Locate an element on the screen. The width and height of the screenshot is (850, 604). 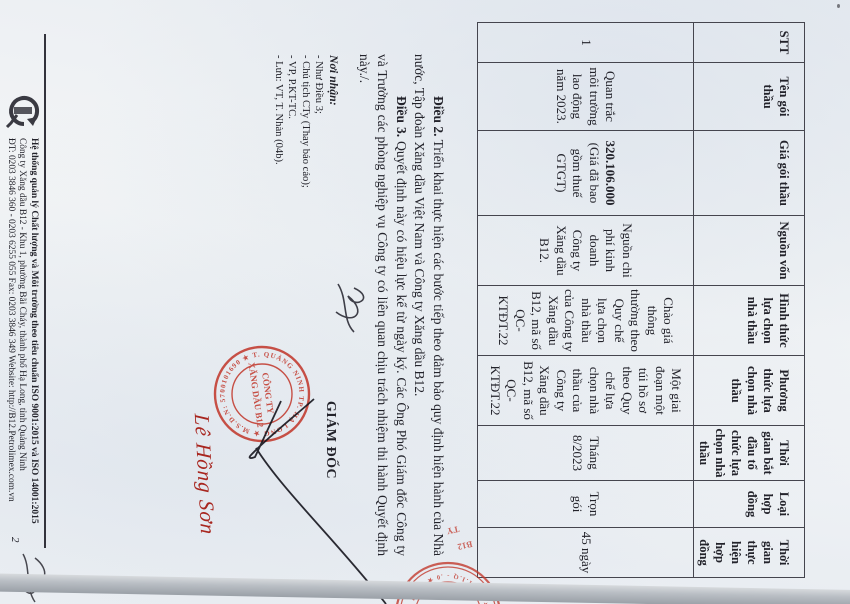
page-number: 2 is located at coordinates (15, 540).